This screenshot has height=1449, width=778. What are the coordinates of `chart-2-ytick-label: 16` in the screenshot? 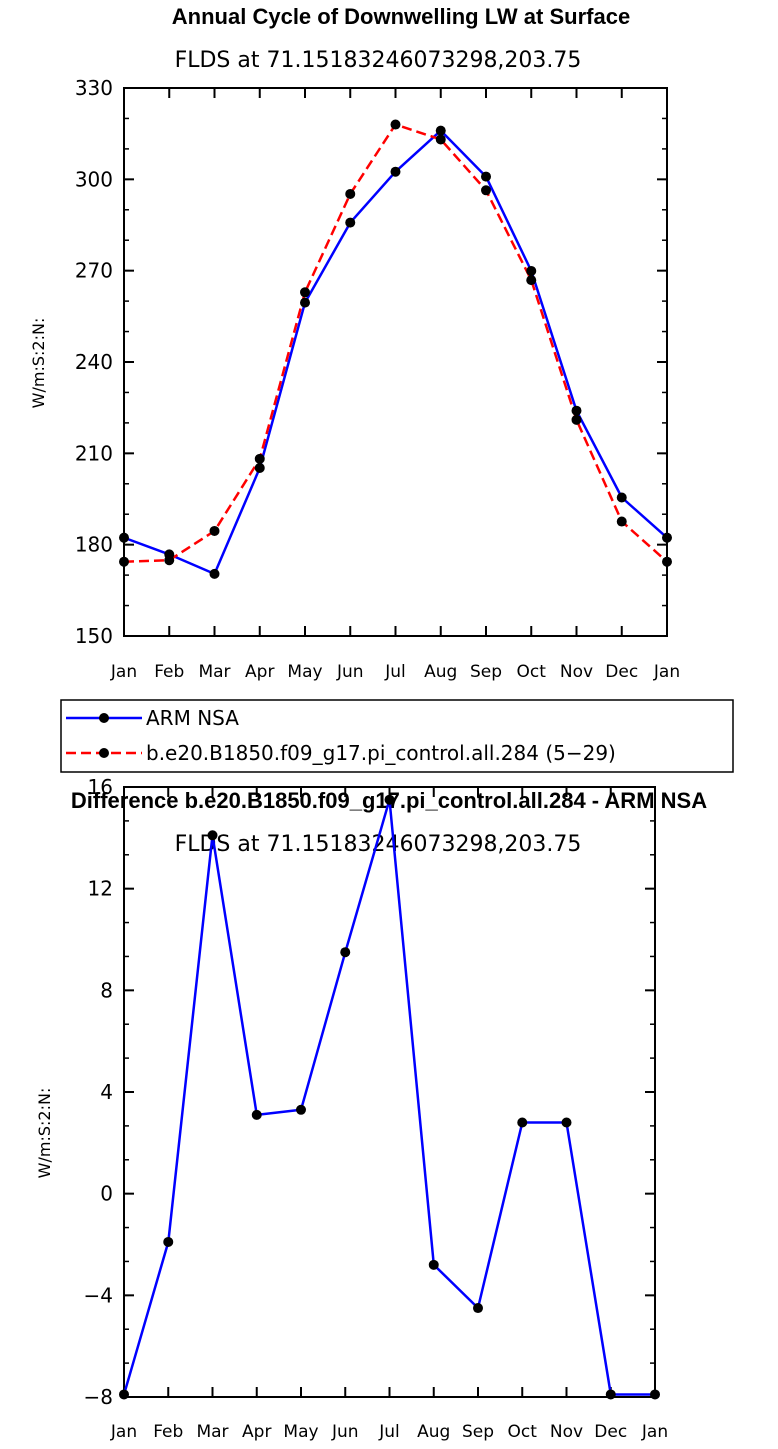 It's located at (100, 787).